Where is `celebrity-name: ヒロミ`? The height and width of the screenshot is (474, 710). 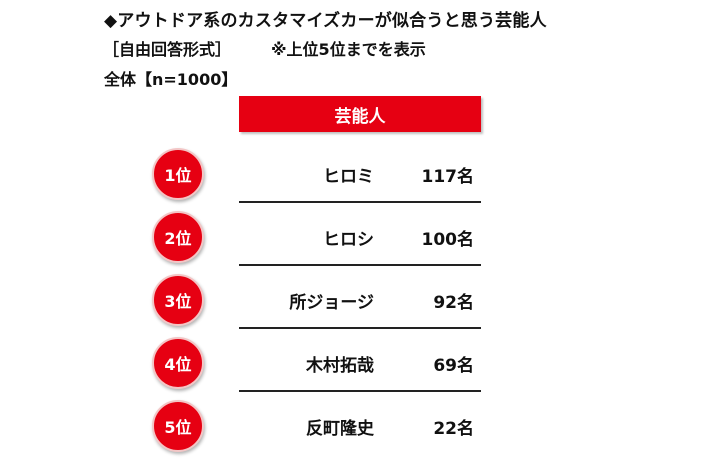
celebrity-name: ヒロミ is located at coordinates (348, 177).